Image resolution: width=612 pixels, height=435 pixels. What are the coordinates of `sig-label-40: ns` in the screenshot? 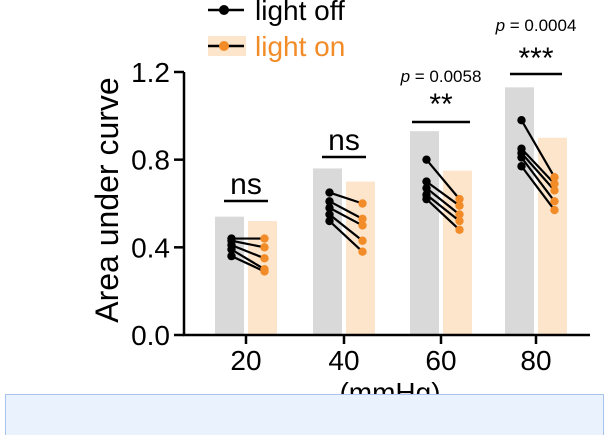 It's located at (344, 140).